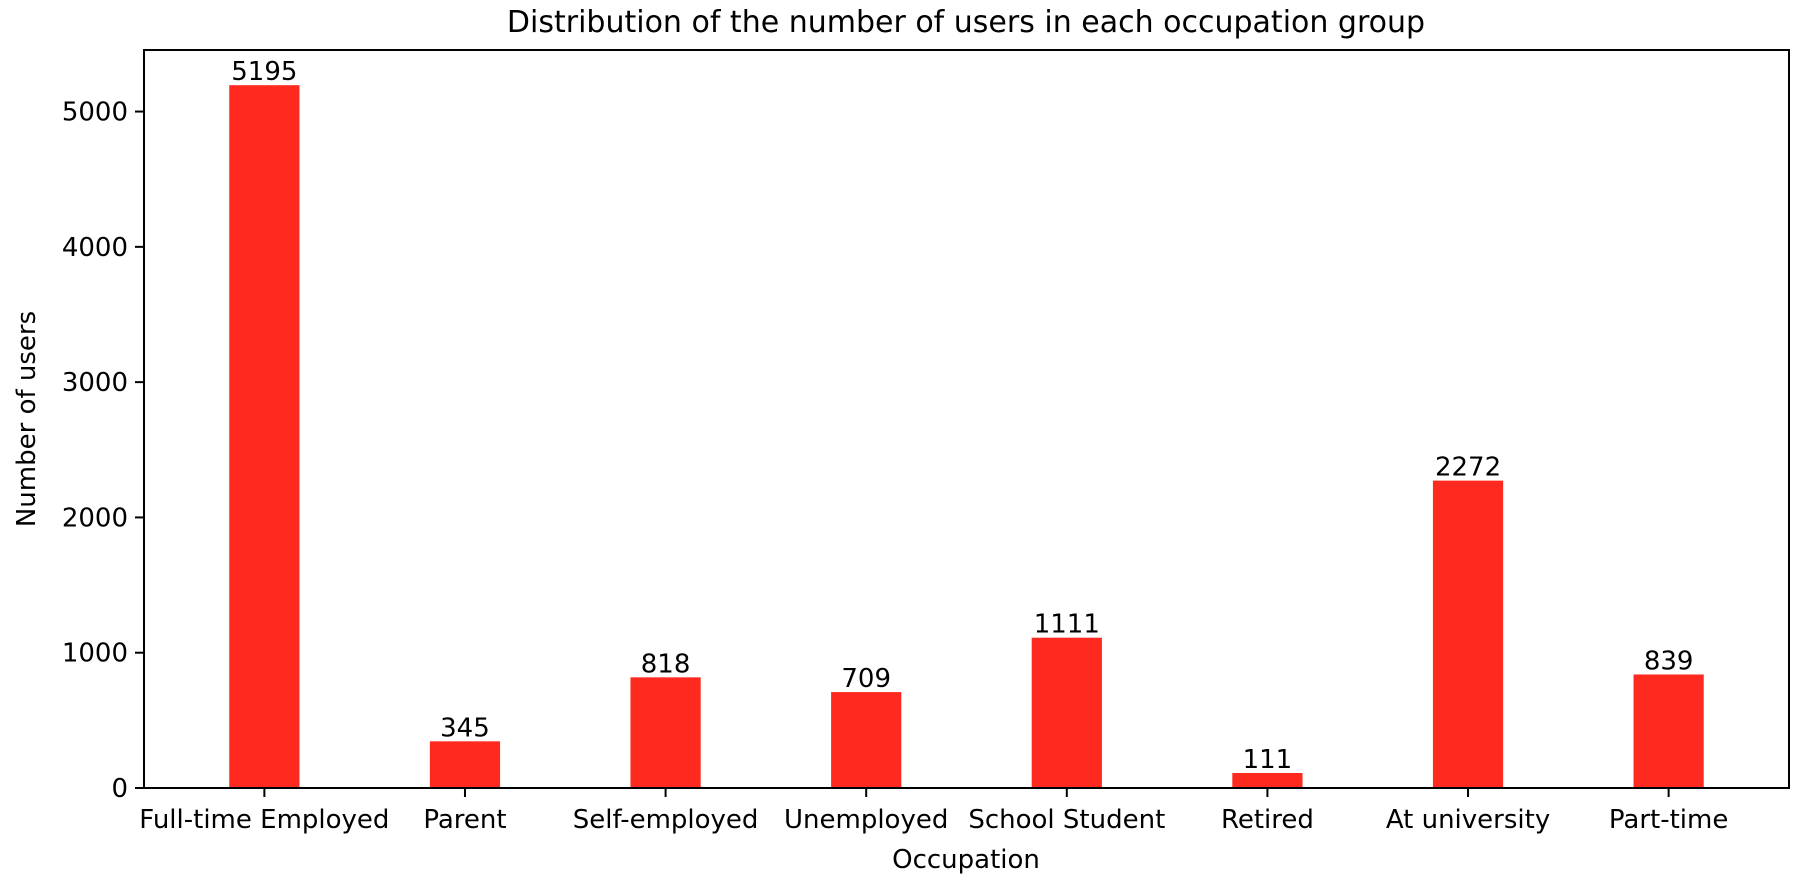 Image resolution: width=1798 pixels, height=882 pixels. Describe the element at coordinates (1267, 820) in the screenshot. I see `x-tick-label: Retired` at that location.